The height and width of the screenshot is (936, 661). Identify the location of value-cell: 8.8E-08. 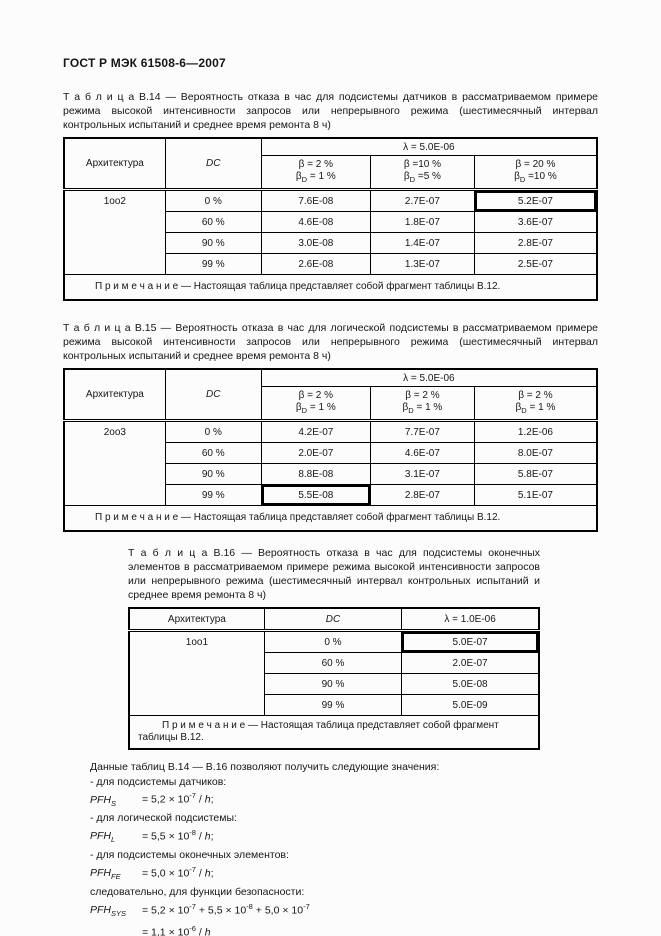
(315, 474).